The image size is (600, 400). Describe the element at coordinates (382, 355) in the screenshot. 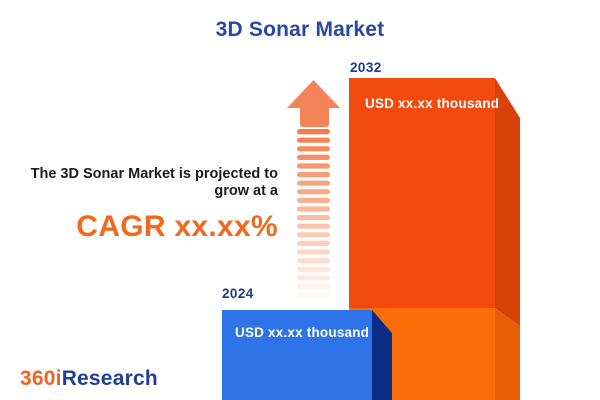

I see `bar-2024-side` at that location.